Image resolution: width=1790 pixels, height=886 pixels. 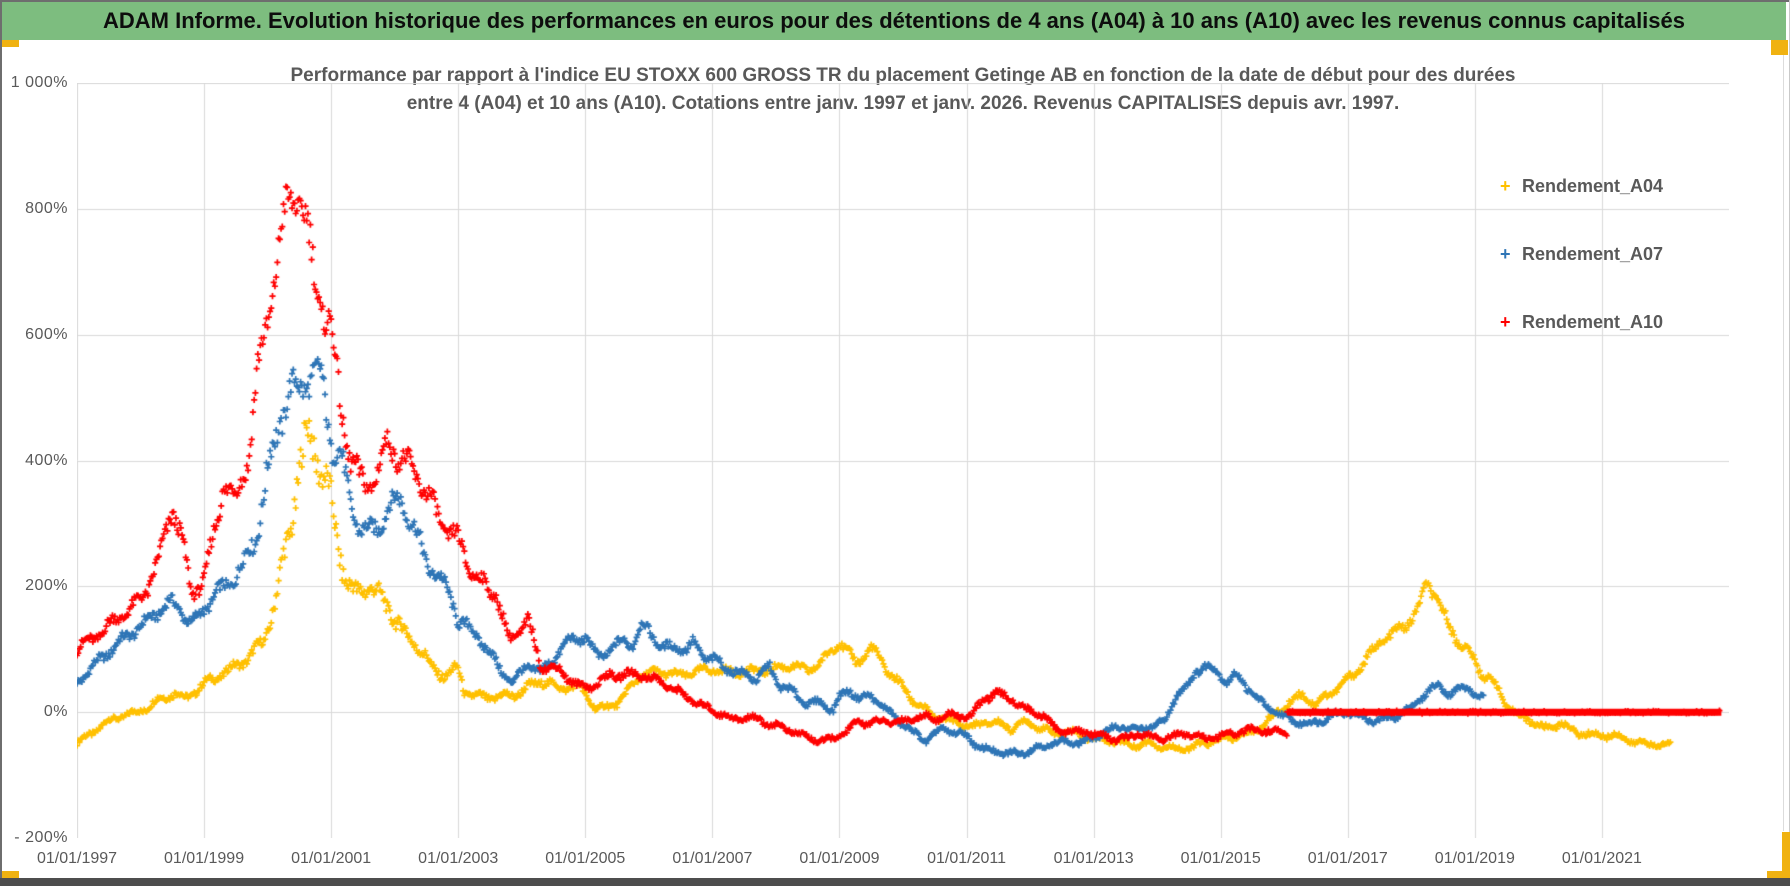 What do you see at coordinates (204, 858) in the screenshot?
I see `x-tick-label: 01/01/1999` at bounding box center [204, 858].